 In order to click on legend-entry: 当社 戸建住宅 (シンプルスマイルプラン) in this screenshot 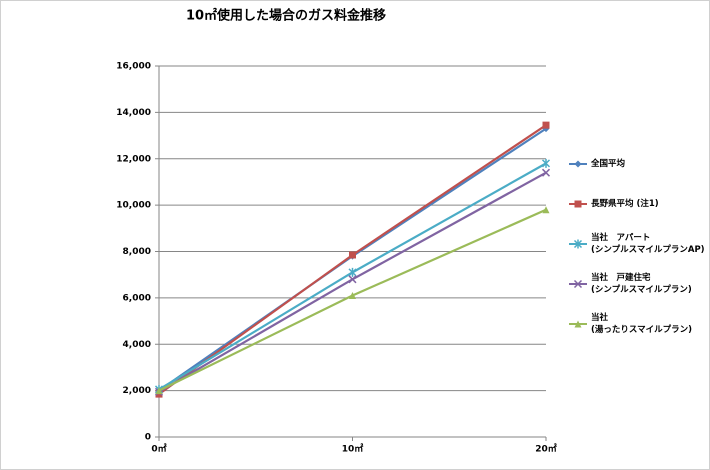, I will do `click(638, 284)`.